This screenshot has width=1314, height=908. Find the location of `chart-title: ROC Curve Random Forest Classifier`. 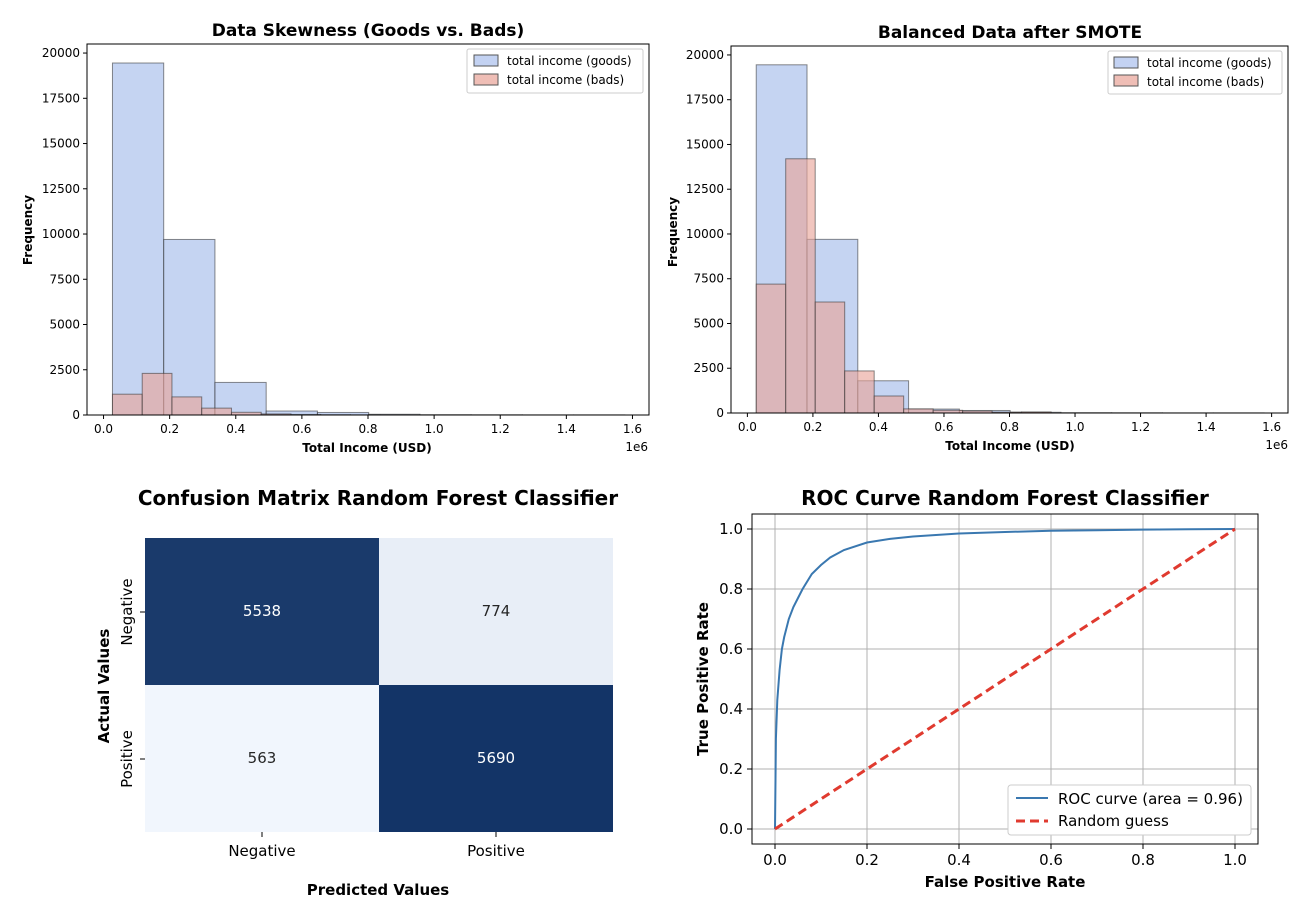

chart-title: ROC Curve Random Forest Classifier is located at coordinates (1005, 498).